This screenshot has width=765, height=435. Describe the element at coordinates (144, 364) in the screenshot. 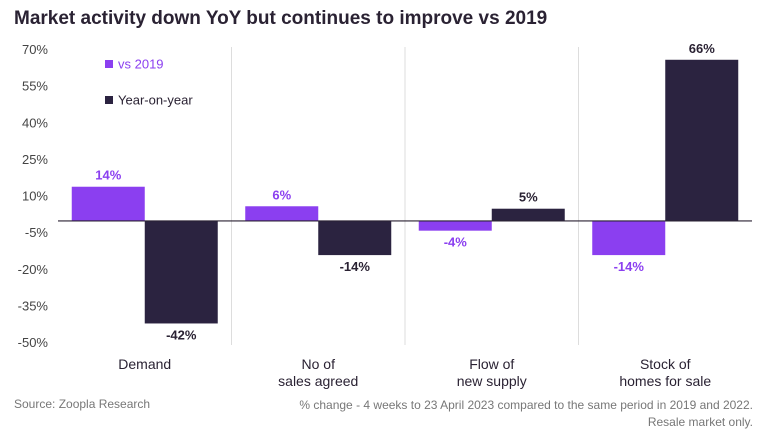

I see `x-category-label: Demand` at that location.